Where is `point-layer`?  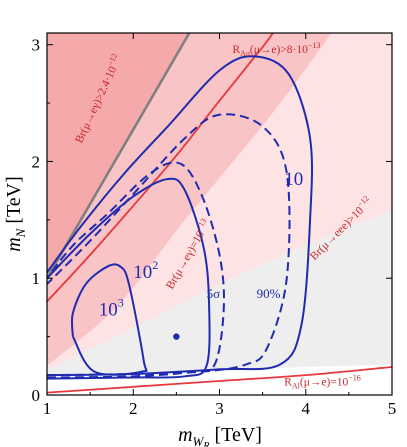
point-layer is located at coordinates (176, 336).